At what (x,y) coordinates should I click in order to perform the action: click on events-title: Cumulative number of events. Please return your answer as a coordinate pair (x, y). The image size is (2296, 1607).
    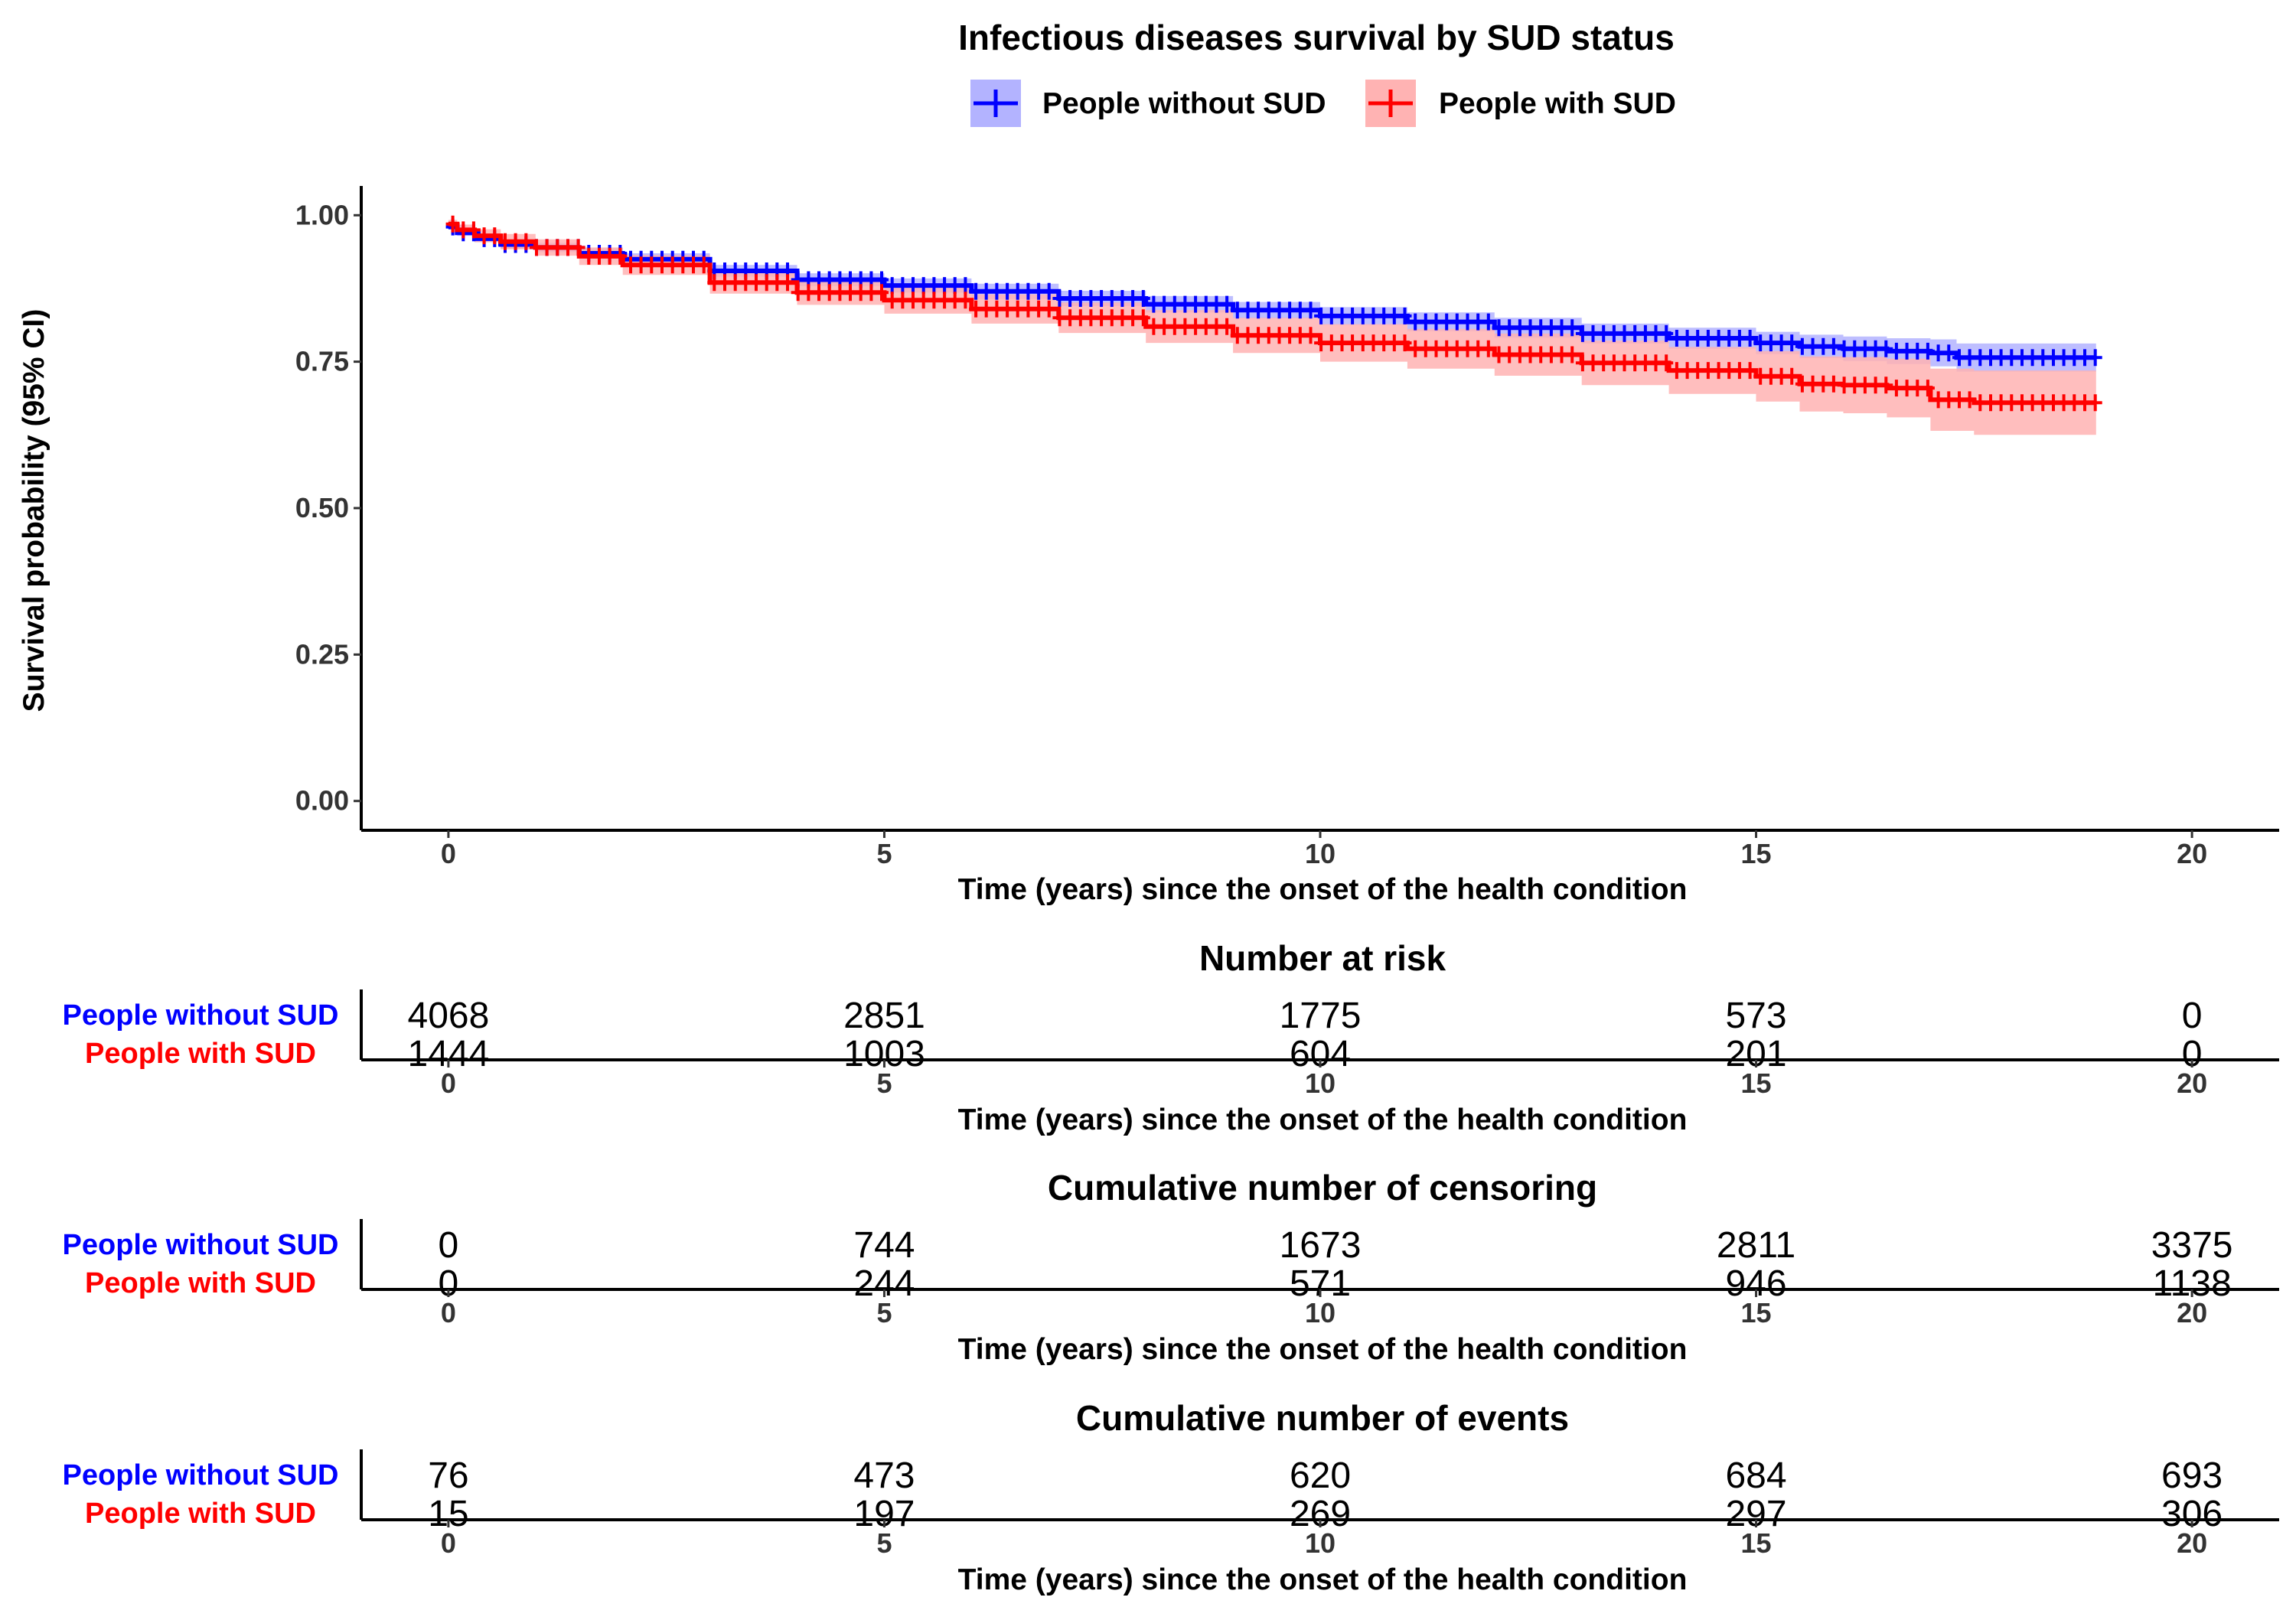
    Looking at the image, I should click on (1322, 1418).